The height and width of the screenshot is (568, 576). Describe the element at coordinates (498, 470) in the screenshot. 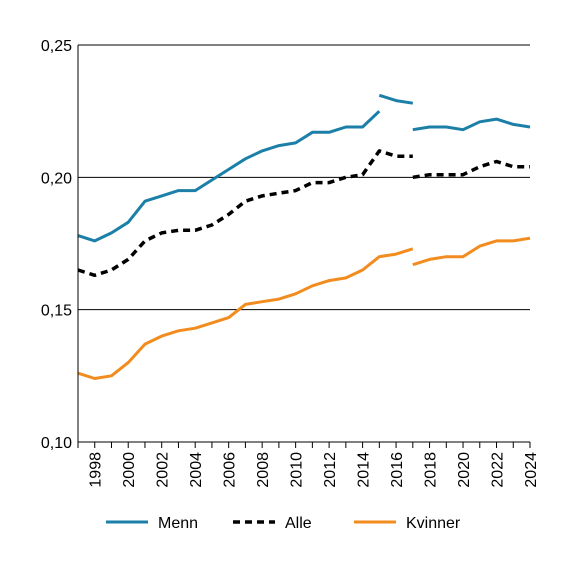

I see `x-tick-label: 2022` at that location.